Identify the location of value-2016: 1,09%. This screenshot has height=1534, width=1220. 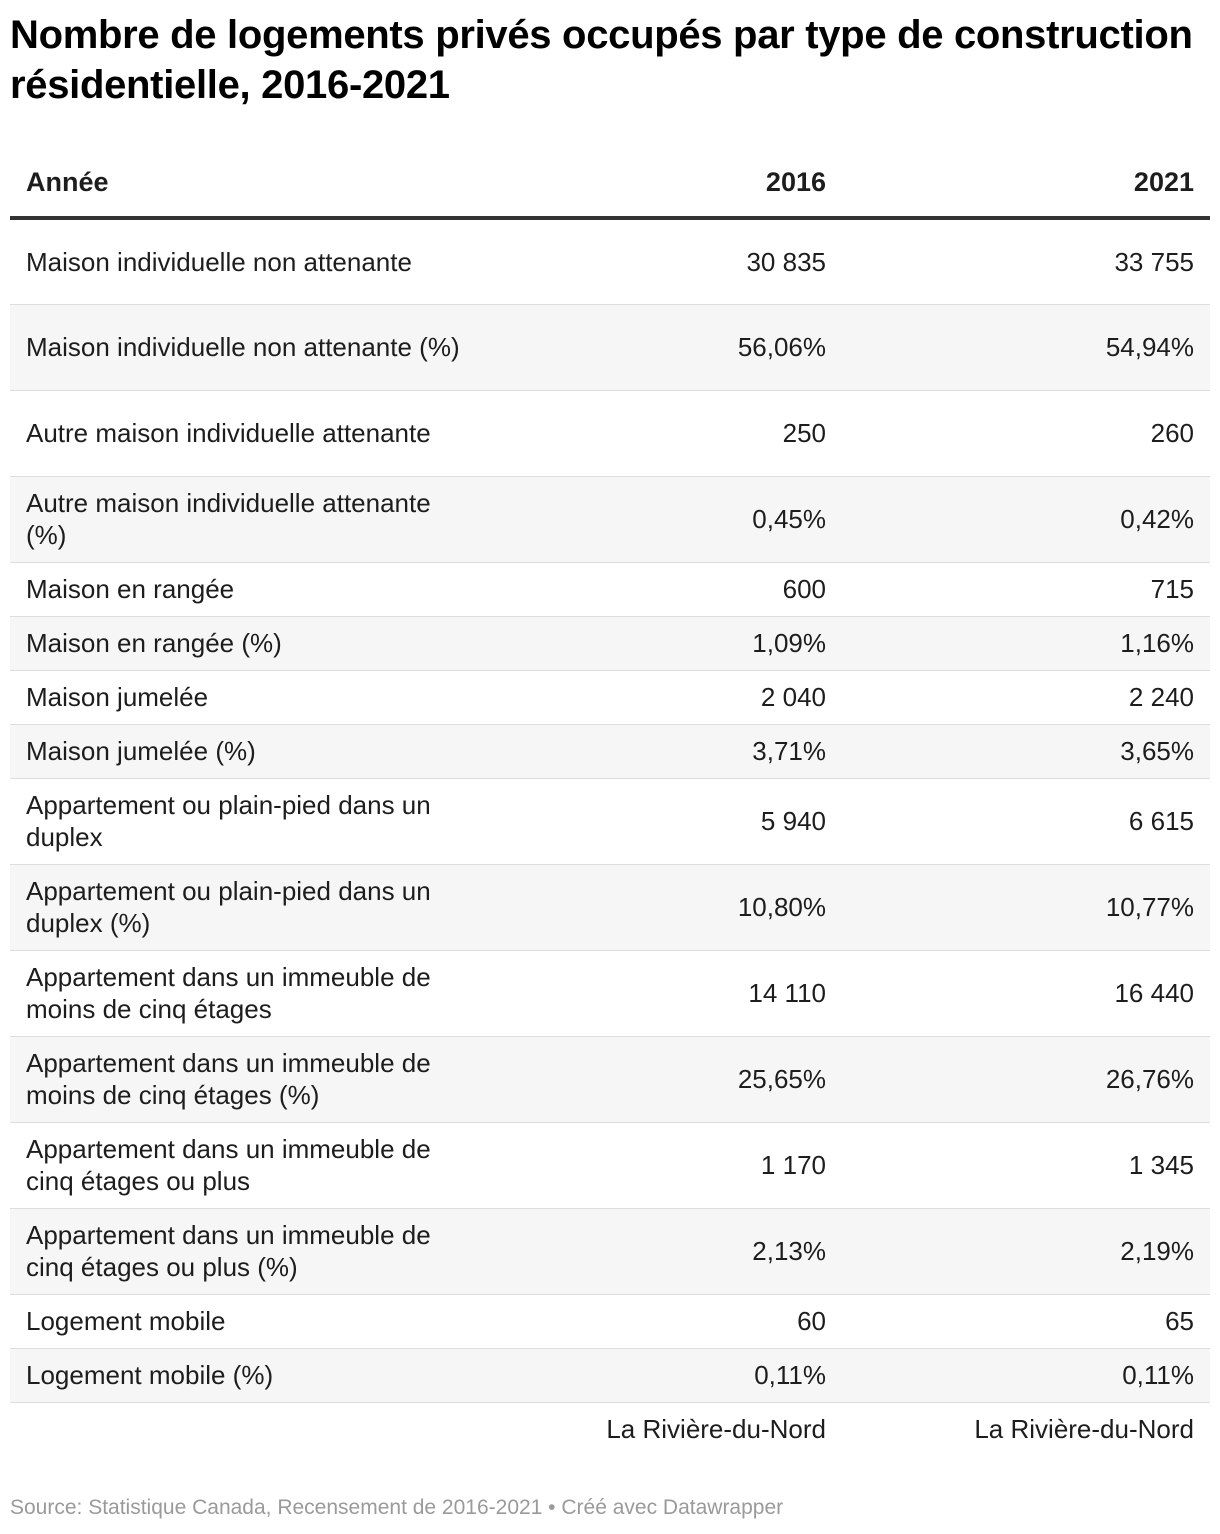
(651, 643).